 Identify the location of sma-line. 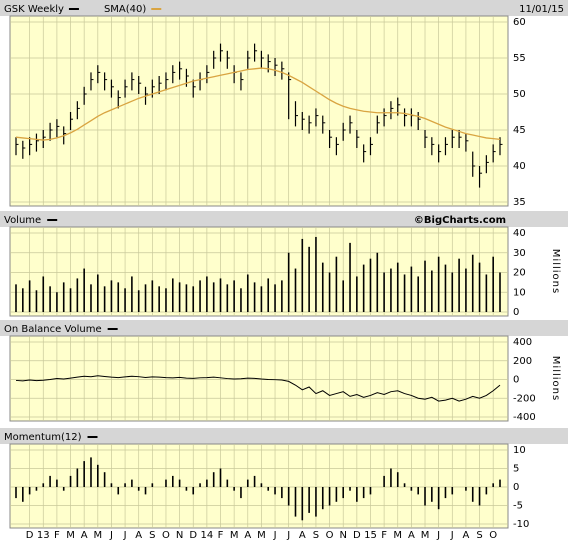
(258, 104).